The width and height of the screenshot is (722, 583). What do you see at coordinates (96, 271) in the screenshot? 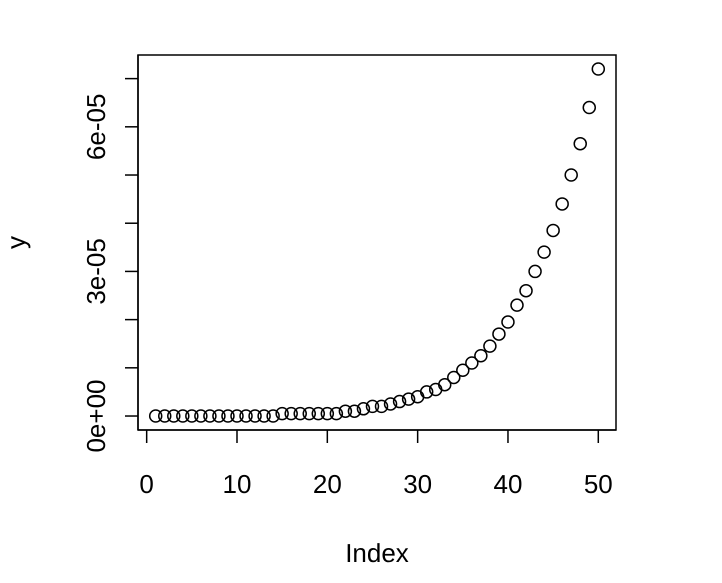
I see `y-tick-label: 3e-05` at bounding box center [96, 271].